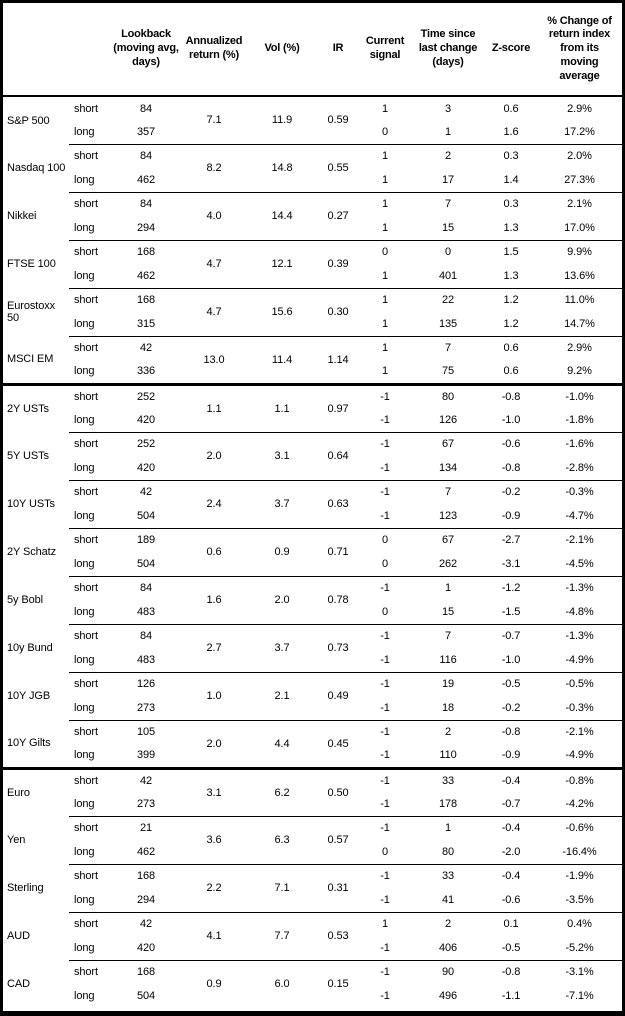  Describe the element at coordinates (338, 119) in the screenshot. I see `ir-value: 0.59` at that location.